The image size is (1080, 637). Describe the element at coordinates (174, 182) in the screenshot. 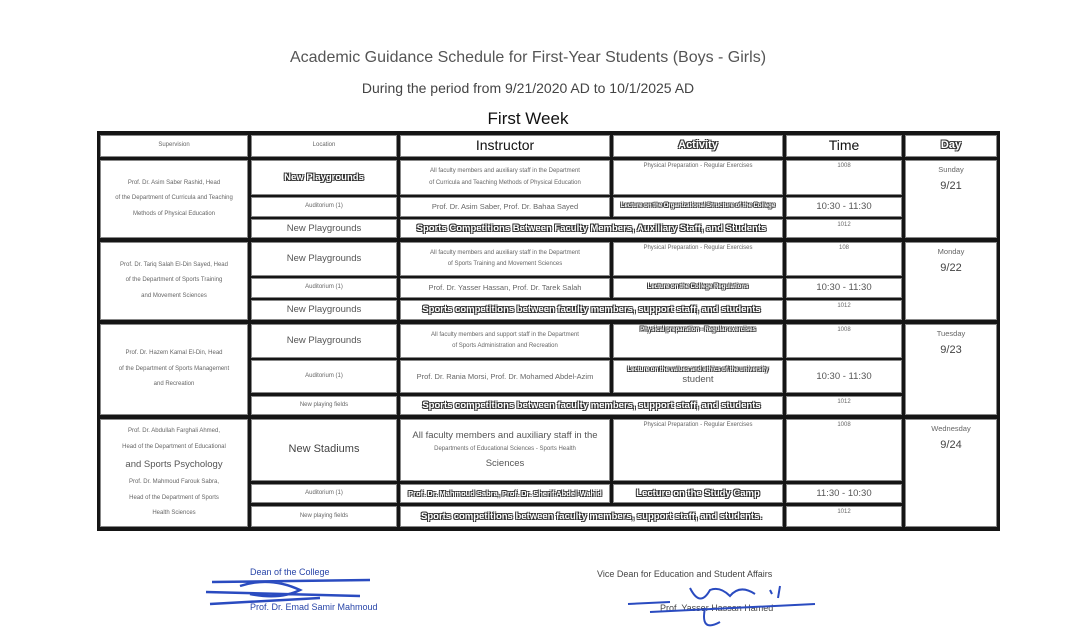

I see `supervisor-line: Prof. Dr. Asim Saber Rashid, Head` at that location.